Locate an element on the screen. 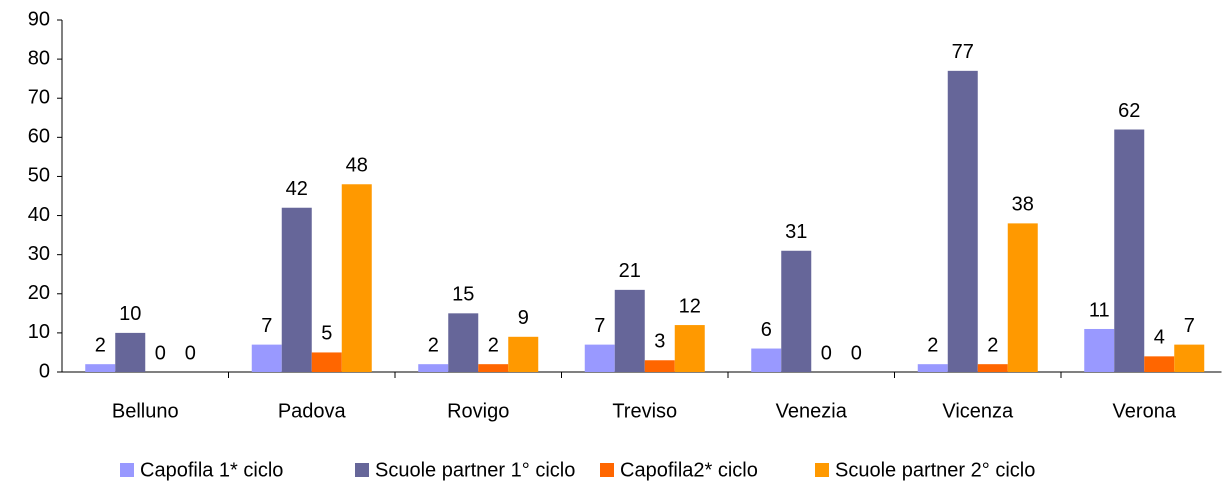 The width and height of the screenshot is (1224, 490). legend-label: Capofila2* ciclo is located at coordinates (689, 470).